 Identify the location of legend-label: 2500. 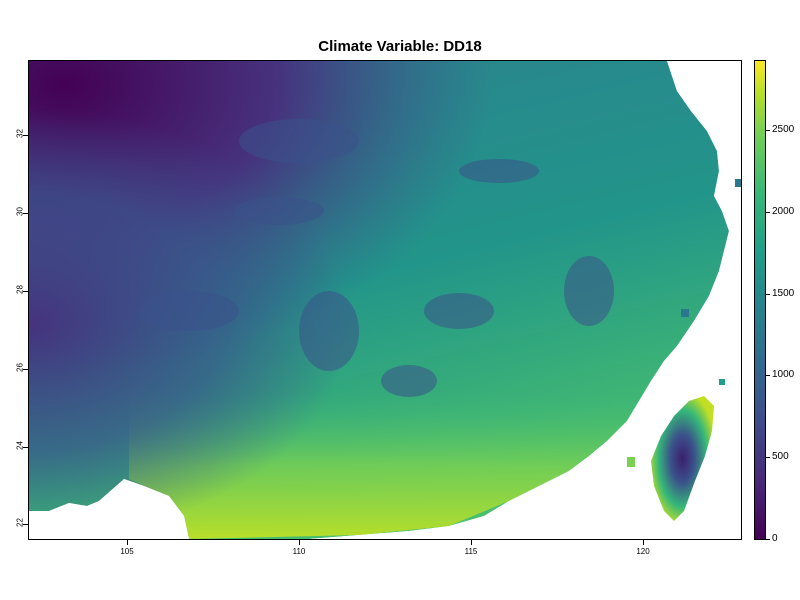
(783, 129).